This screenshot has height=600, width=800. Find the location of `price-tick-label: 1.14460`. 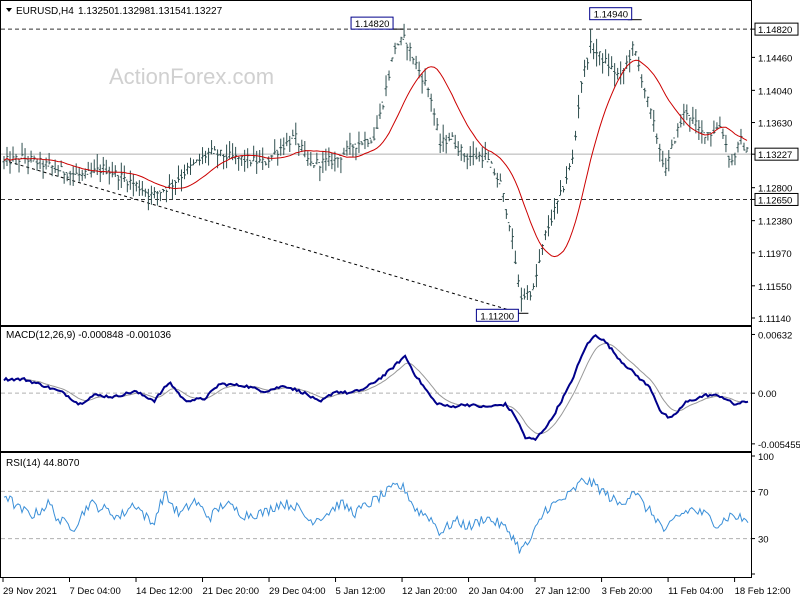

price-tick-label: 1.14460 is located at coordinates (775, 58).